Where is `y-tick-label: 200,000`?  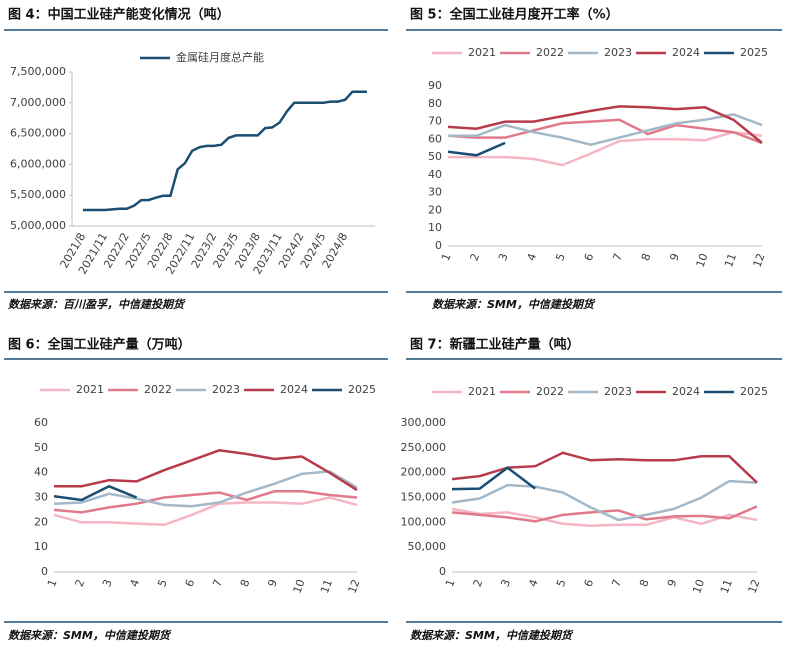
y-tick-label: 200,000 is located at coordinates (424, 472).